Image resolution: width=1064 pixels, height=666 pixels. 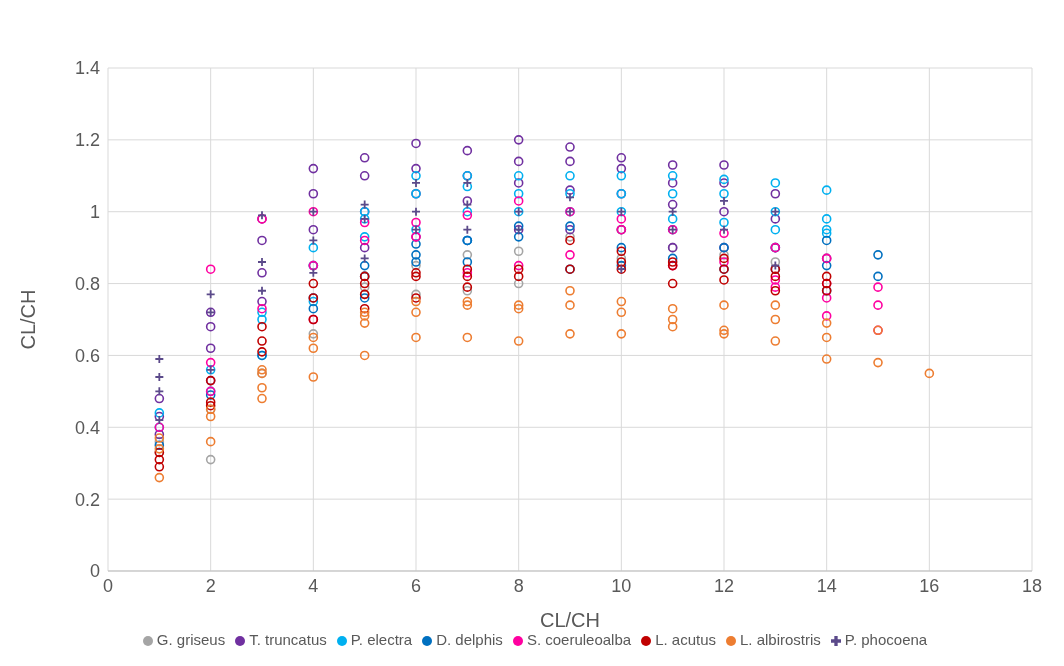 I want to click on legend-label: S. coeruleoalba, so click(x=579, y=639).